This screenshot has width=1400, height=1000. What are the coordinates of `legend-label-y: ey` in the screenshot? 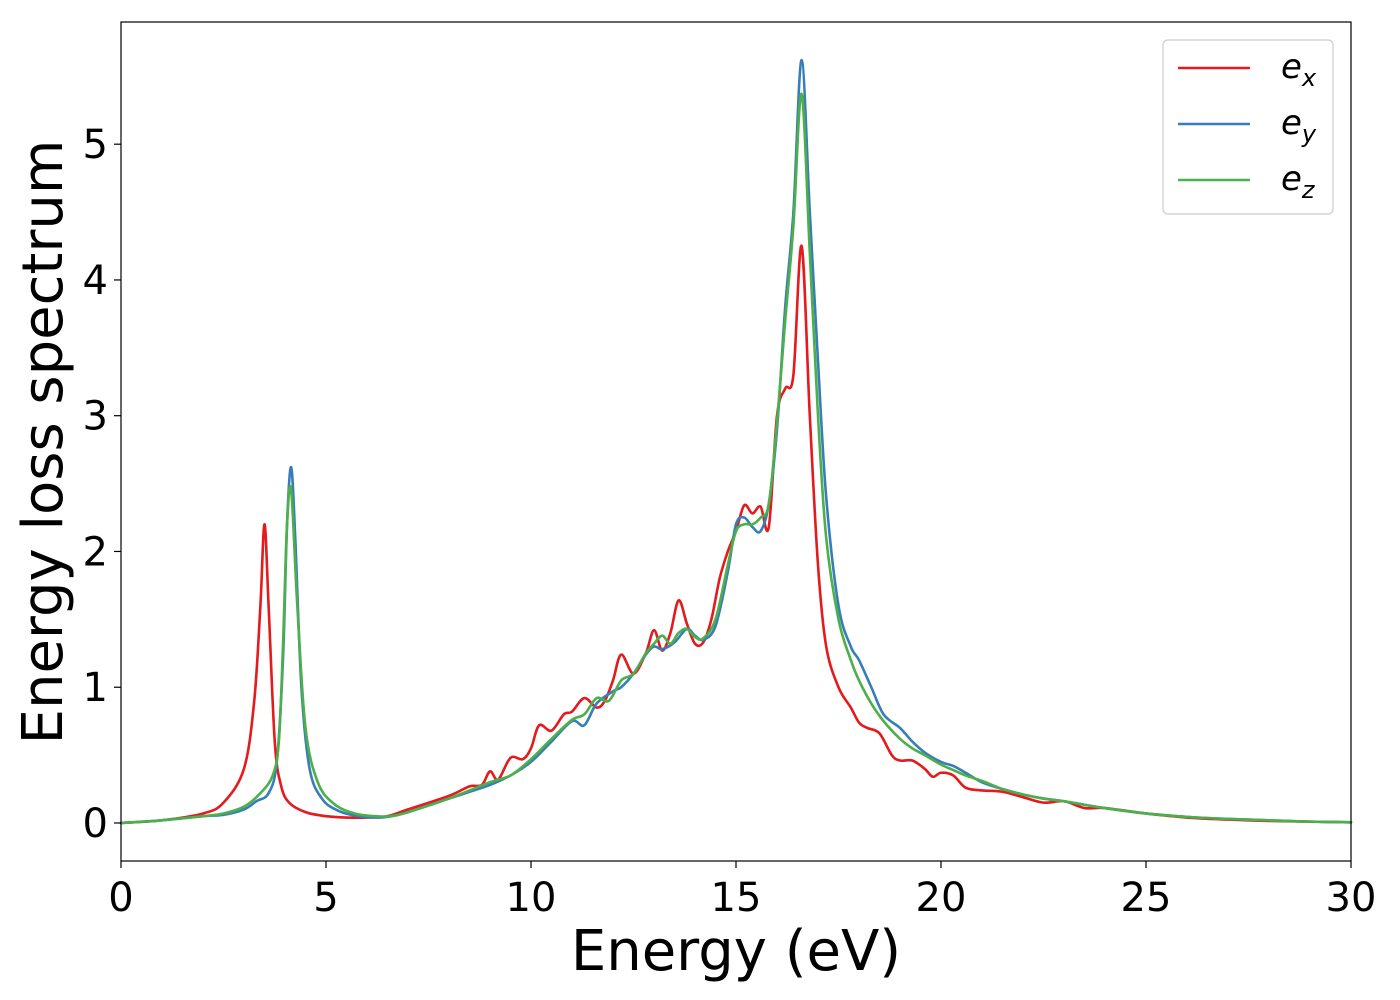 It's located at (1299, 125).